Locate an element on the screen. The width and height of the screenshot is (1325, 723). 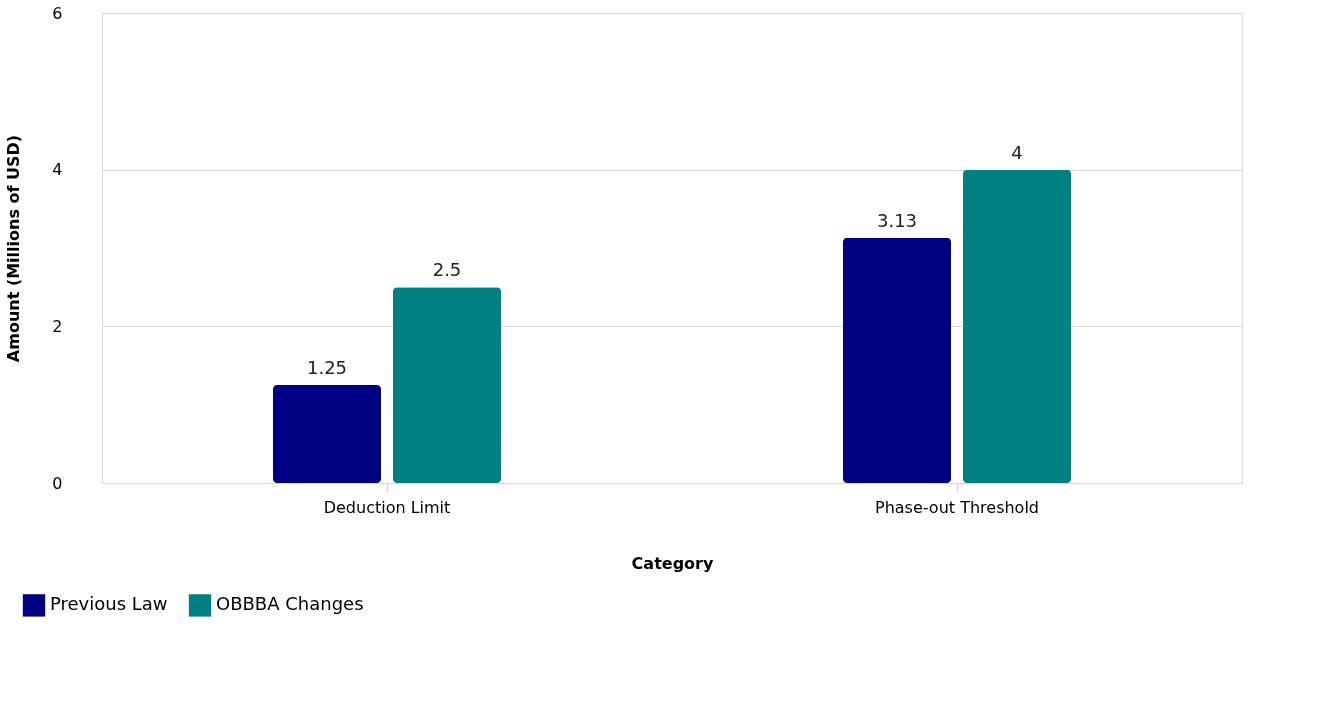
y-tick-label: 6 is located at coordinates (57, 13).